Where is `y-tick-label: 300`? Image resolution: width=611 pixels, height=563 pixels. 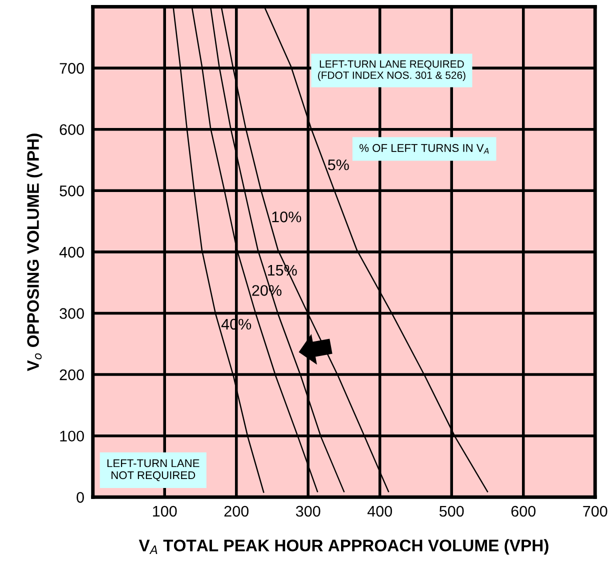
y-tick-label: 300 is located at coordinates (72, 313).